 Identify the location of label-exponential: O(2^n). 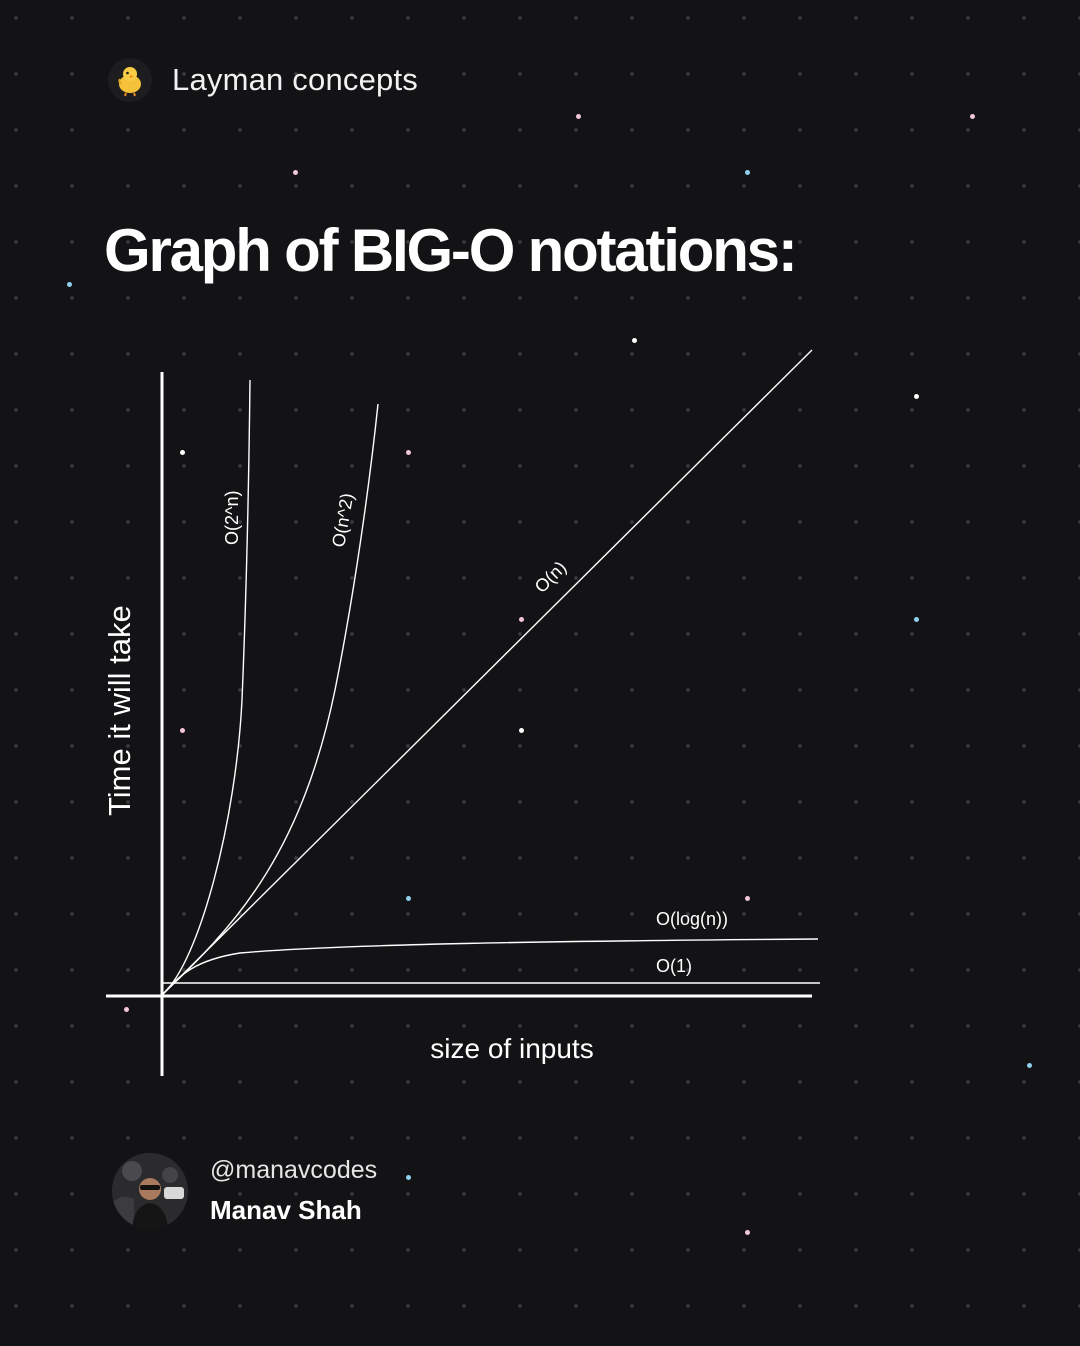
(232, 518).